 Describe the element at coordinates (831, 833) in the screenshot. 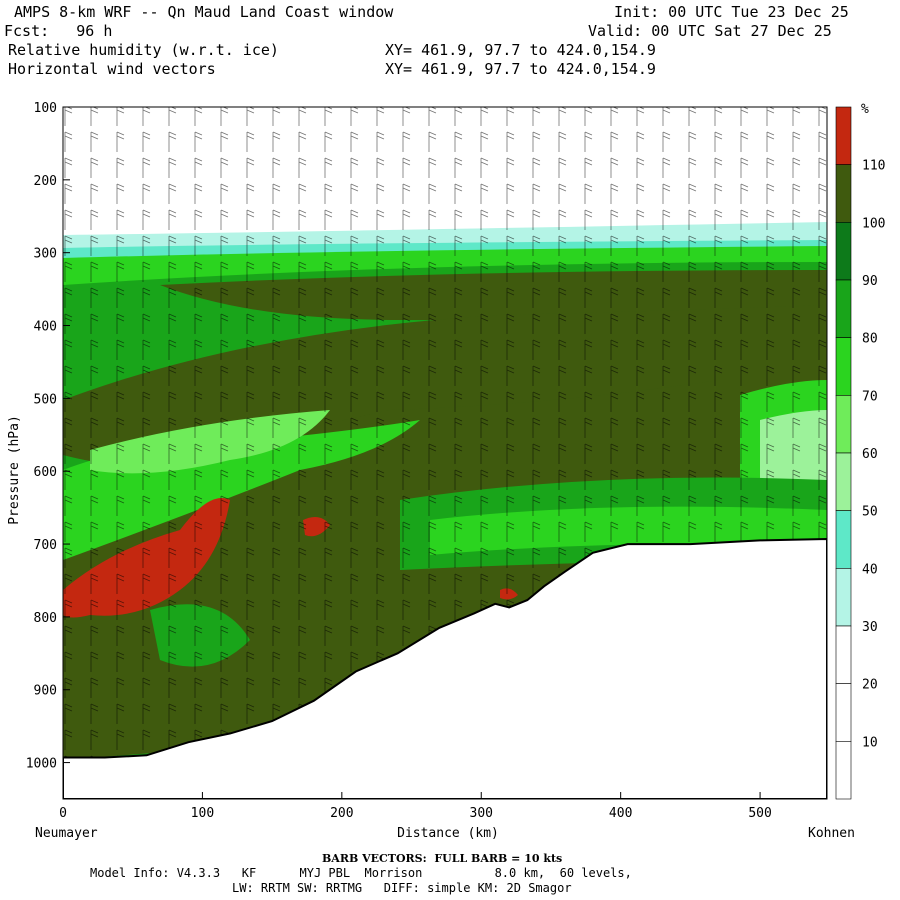

I see `x-end-label: Kohnen` at that location.